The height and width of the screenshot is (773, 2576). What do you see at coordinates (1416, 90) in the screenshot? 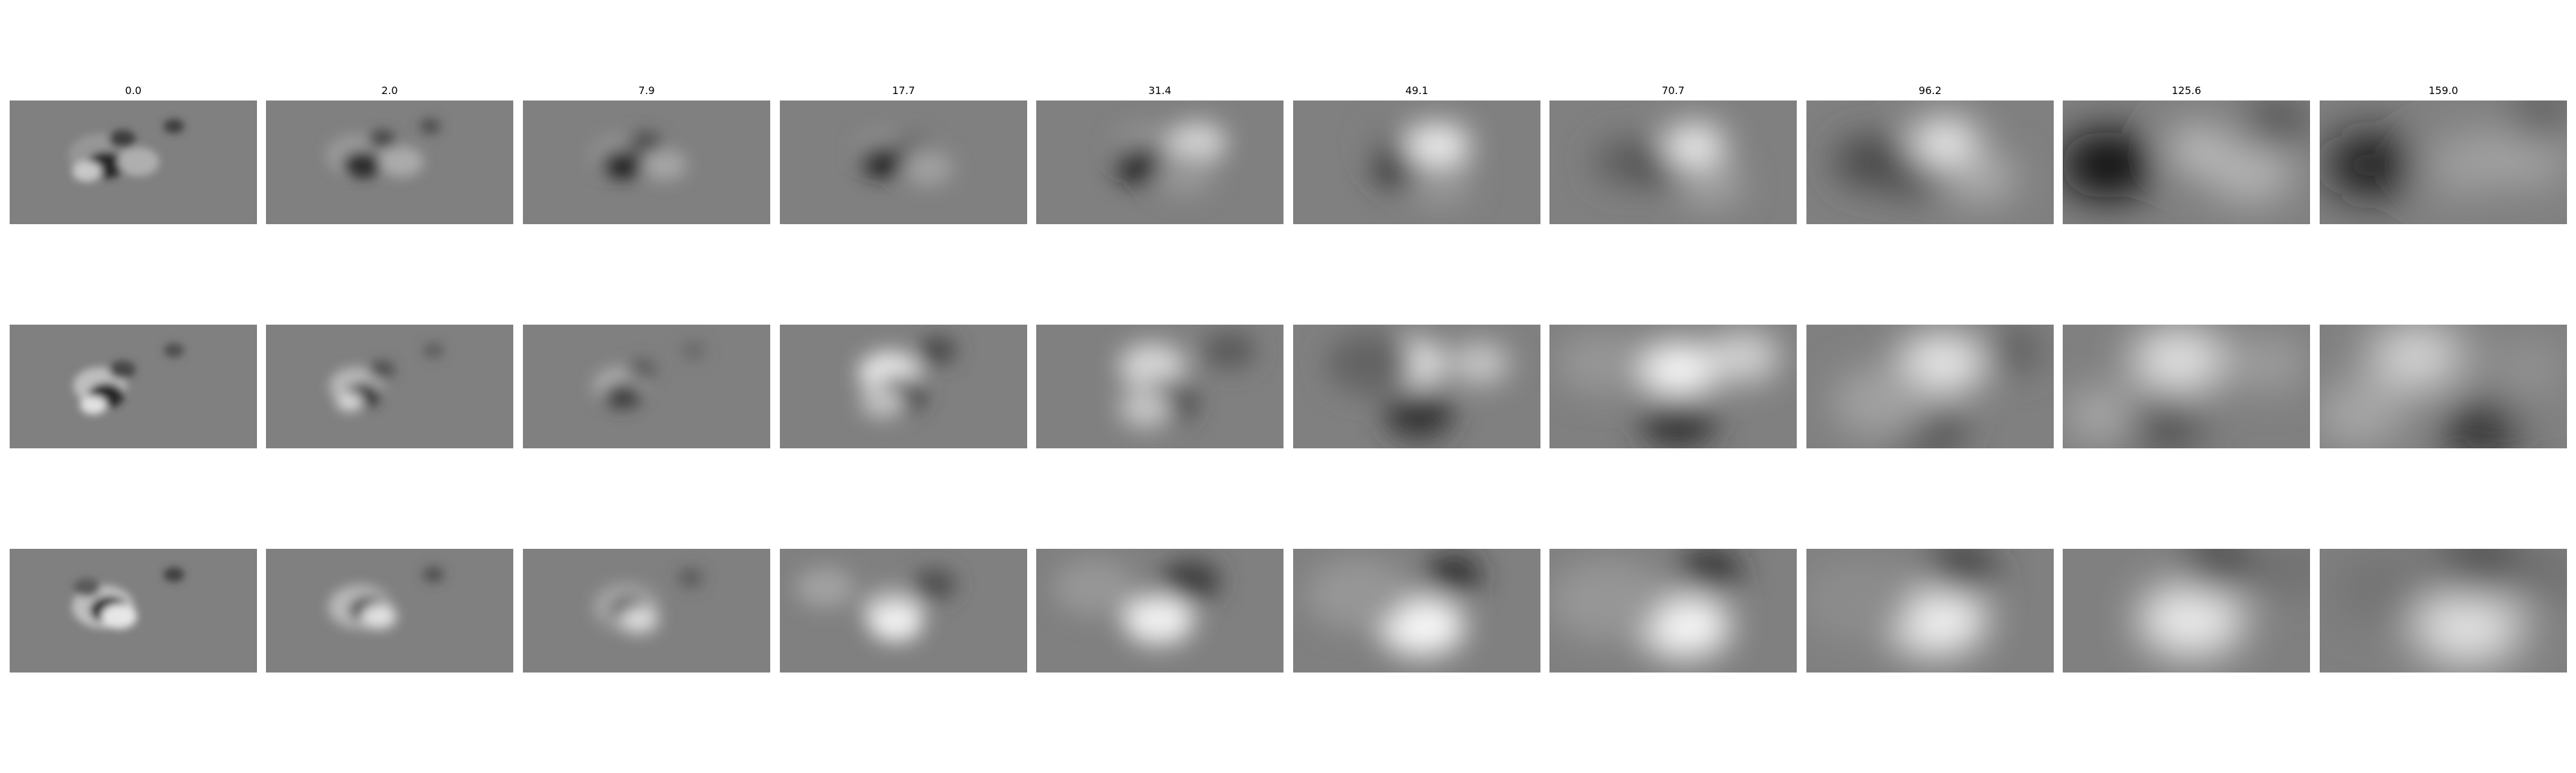
I see `column-title: 49.1` at bounding box center [1416, 90].